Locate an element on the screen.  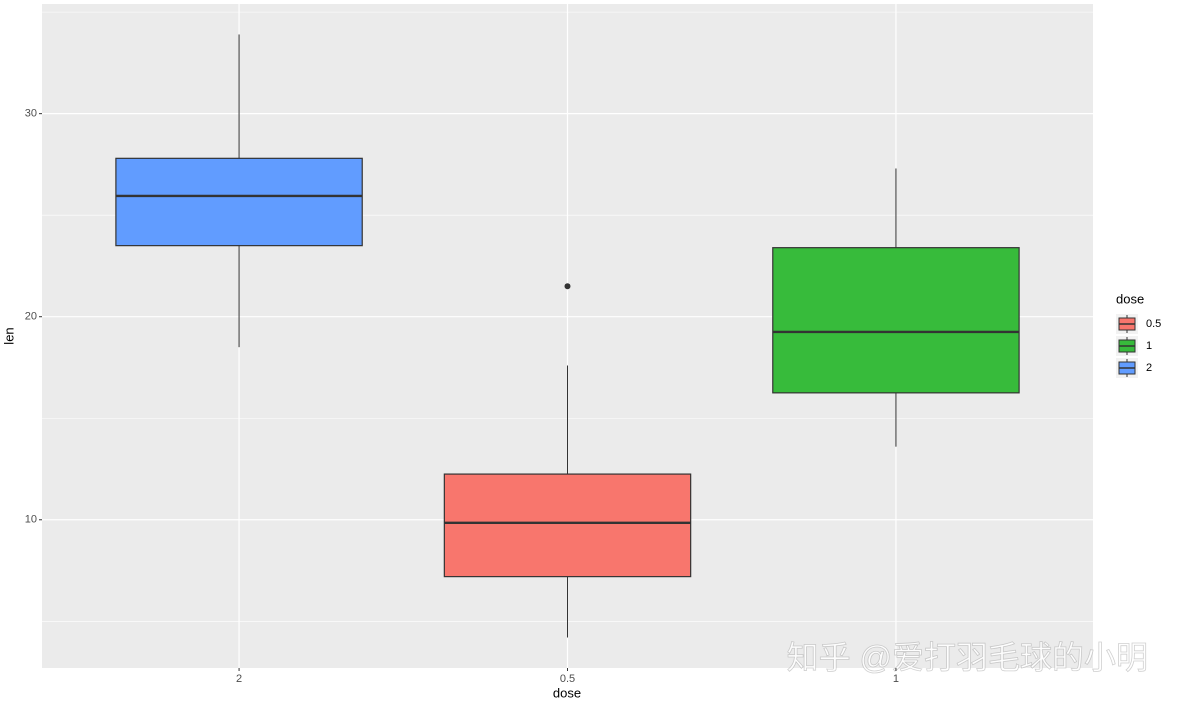
legend-title: dose is located at coordinates (1130, 298).